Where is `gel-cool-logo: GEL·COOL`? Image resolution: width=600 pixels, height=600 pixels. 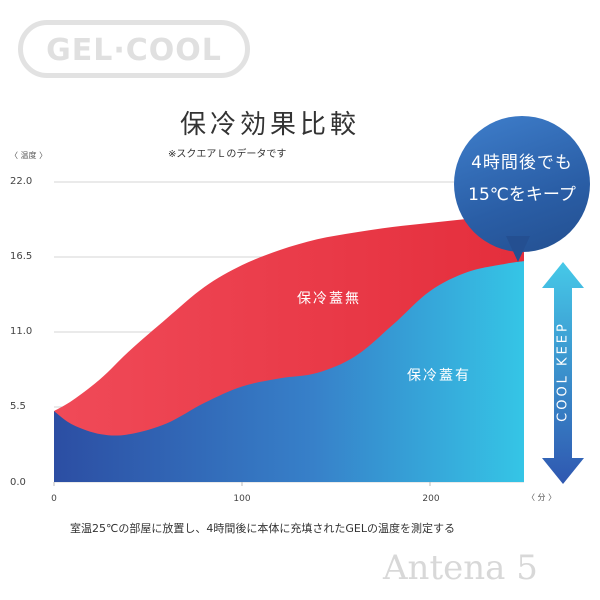
gel-cool-logo: GEL·COOL is located at coordinates (134, 49).